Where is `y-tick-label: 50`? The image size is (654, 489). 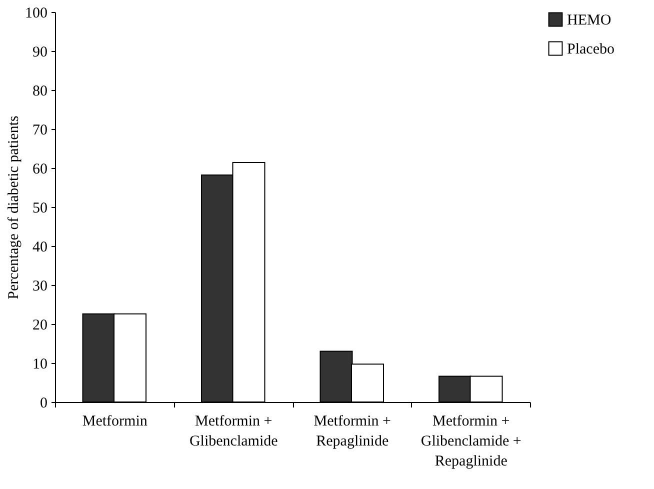
y-tick-label: 50 is located at coordinates (40, 208).